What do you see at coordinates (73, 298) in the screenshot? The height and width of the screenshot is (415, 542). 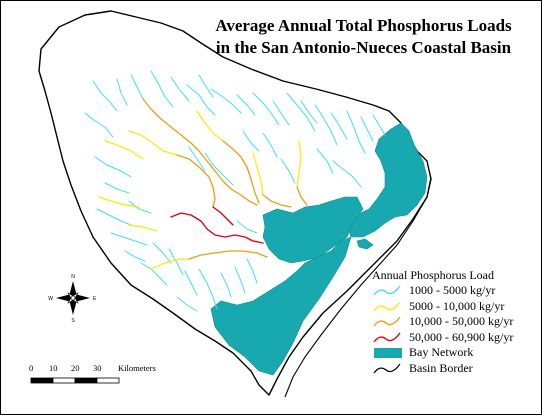 I see `compass-center-icon` at bounding box center [73, 298].